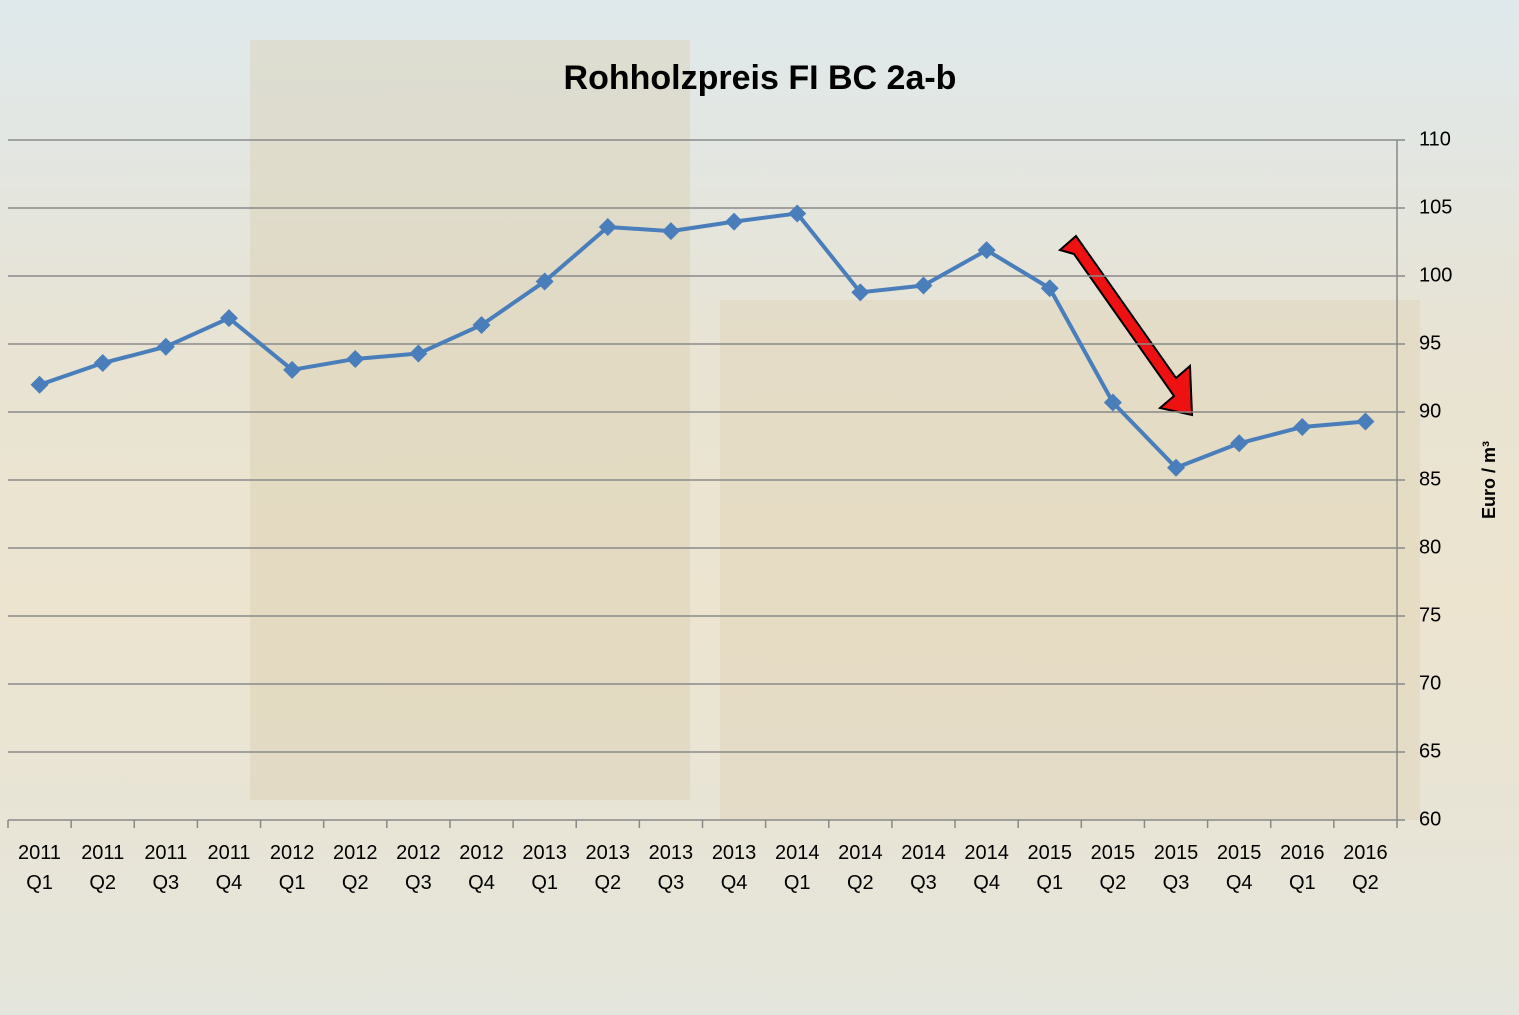  What do you see at coordinates (860, 868) in the screenshot?
I see `x-tick-label: 2014 Q2` at bounding box center [860, 868].